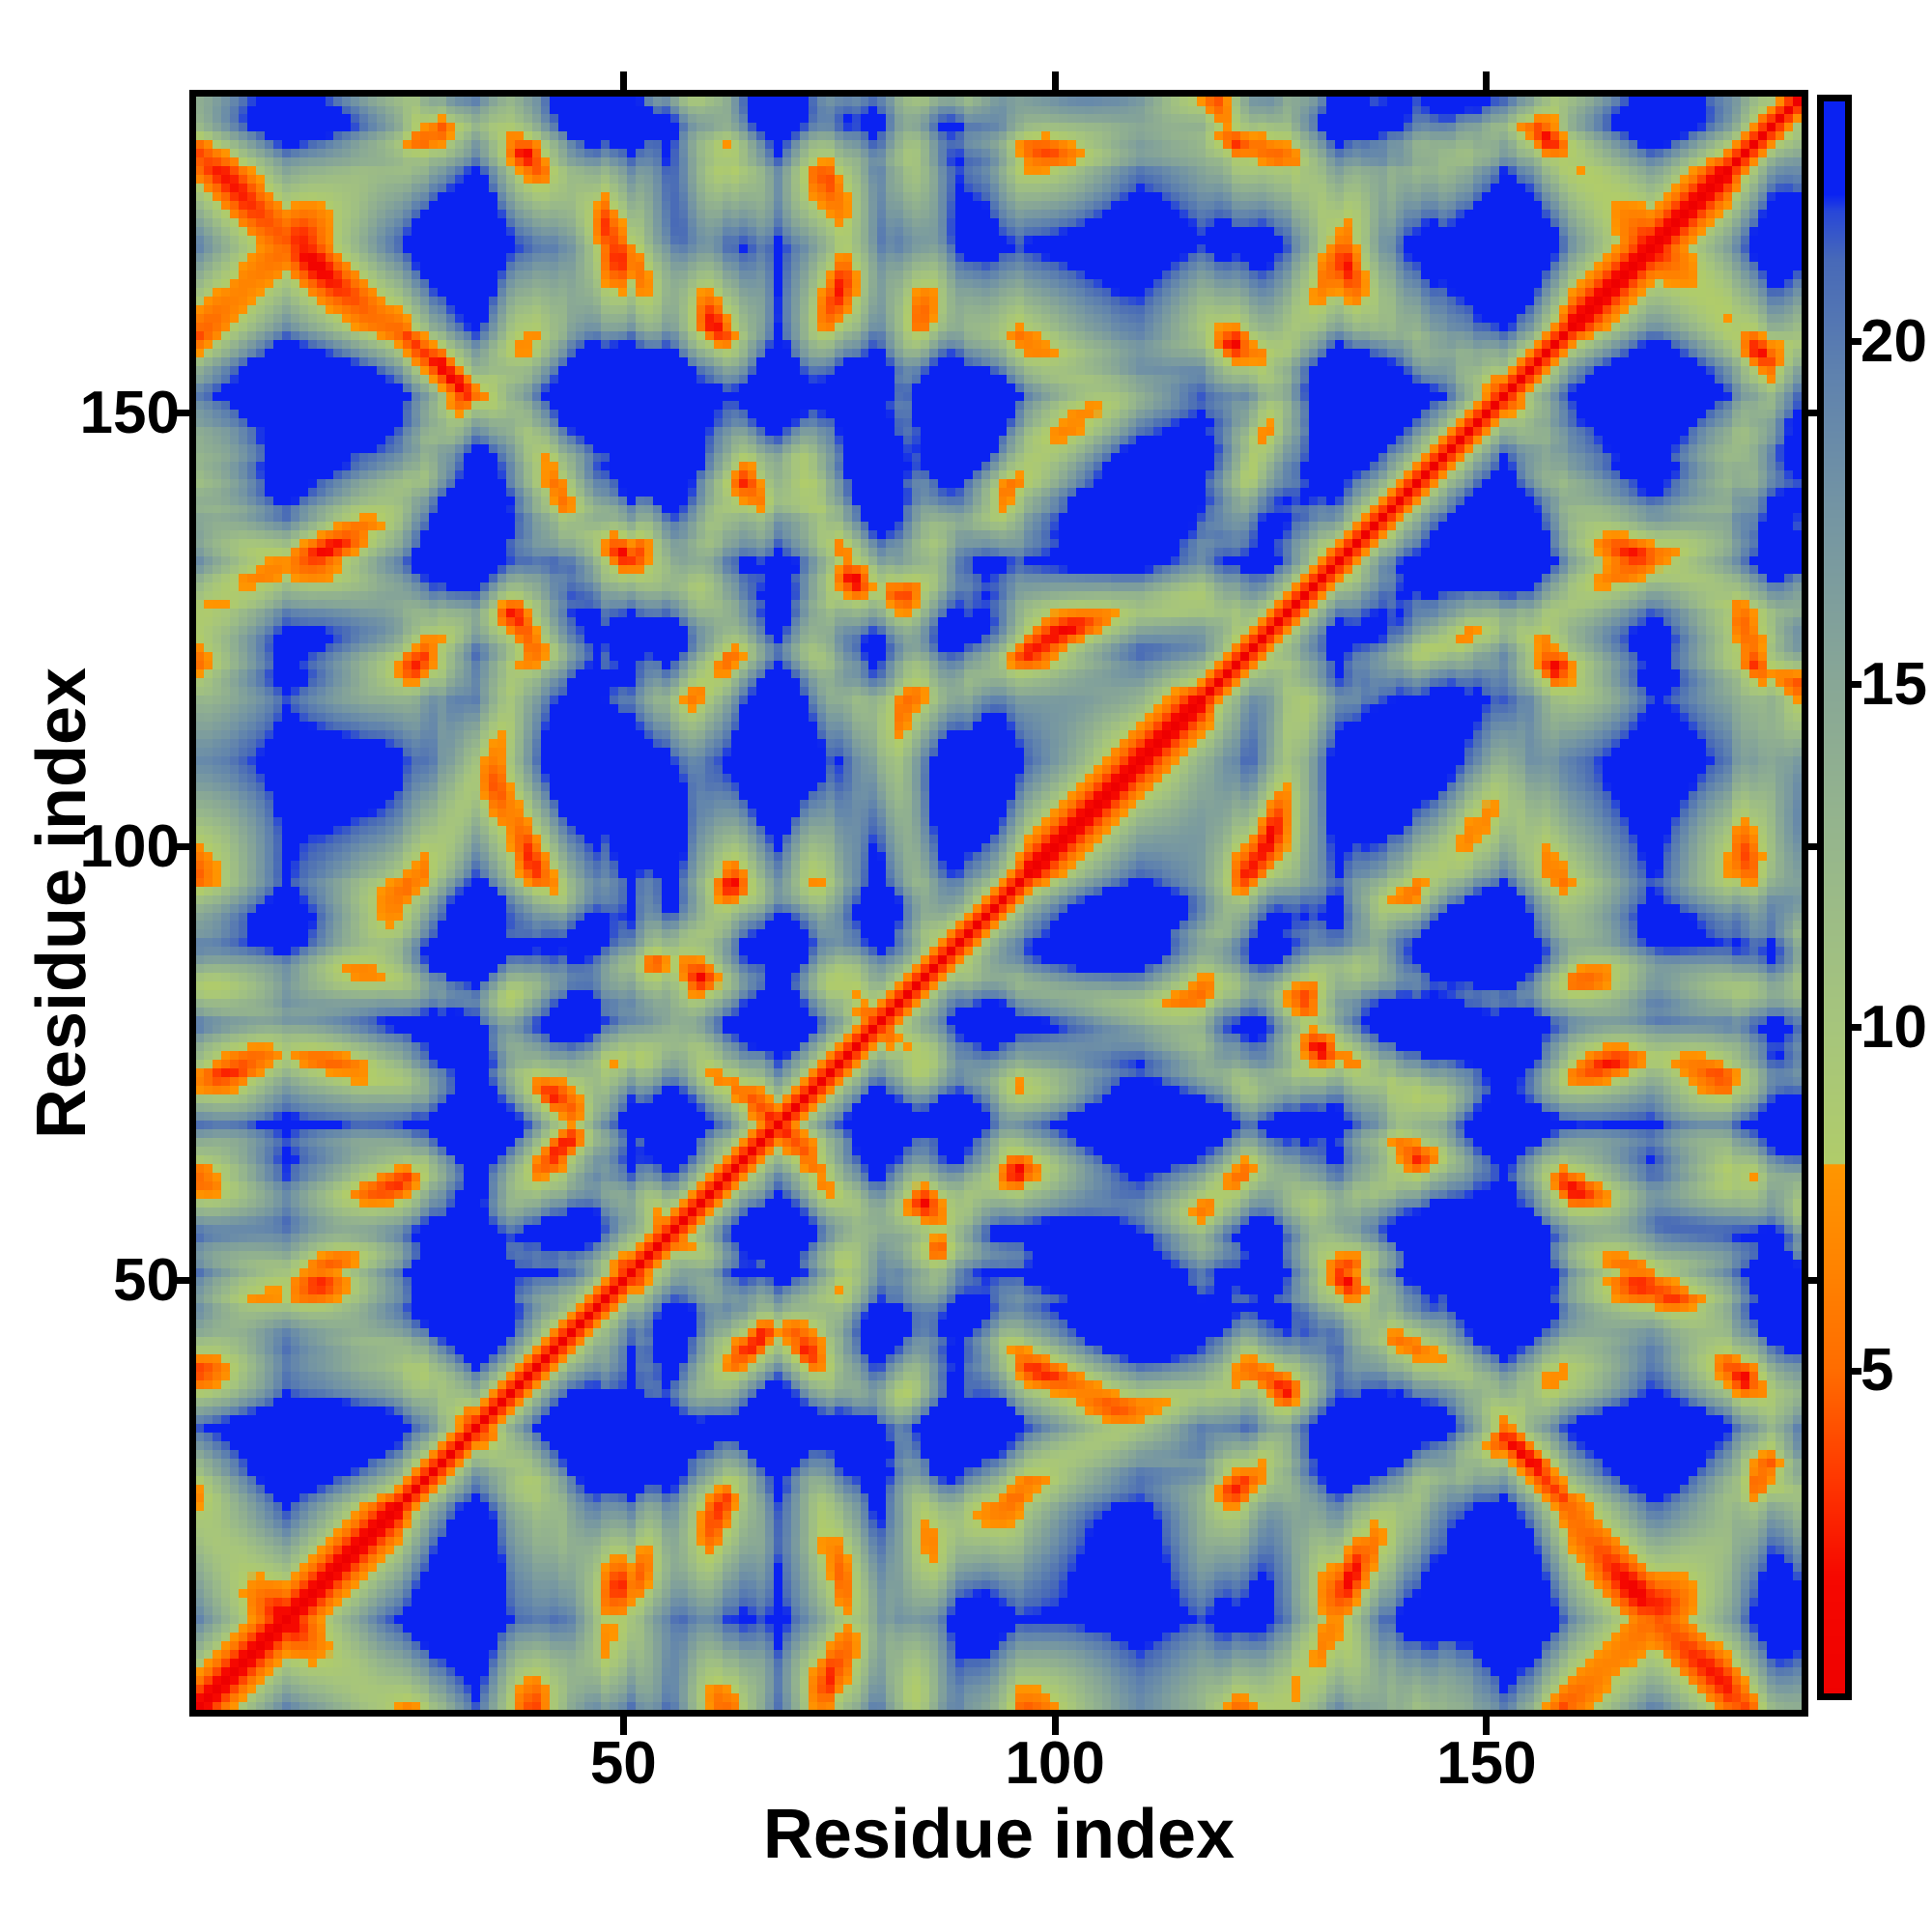  I want to click on y-tick-label: 150, so click(129, 412).